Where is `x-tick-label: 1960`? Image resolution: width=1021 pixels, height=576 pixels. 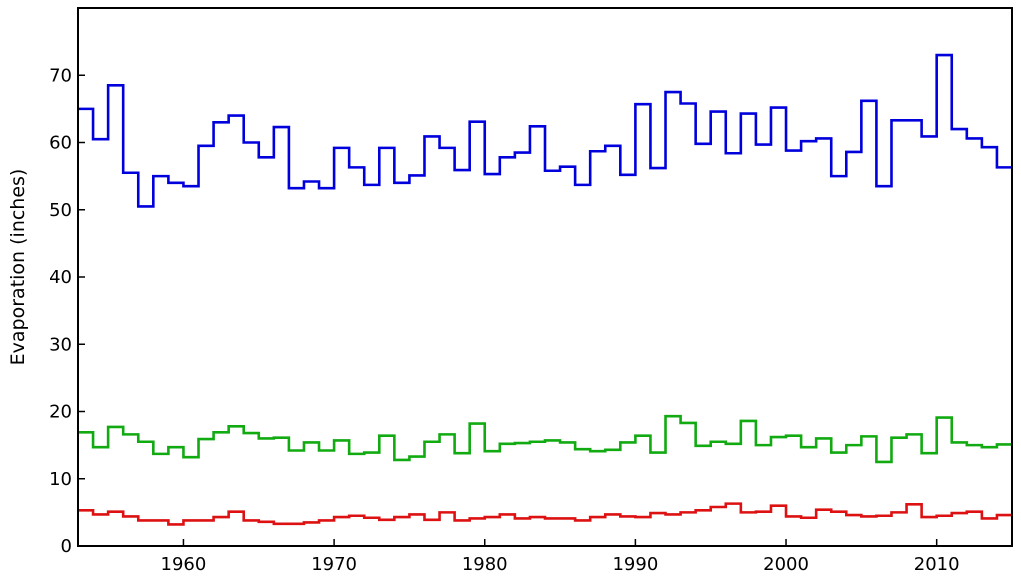 x-tick-label: 1960 is located at coordinates (184, 564).